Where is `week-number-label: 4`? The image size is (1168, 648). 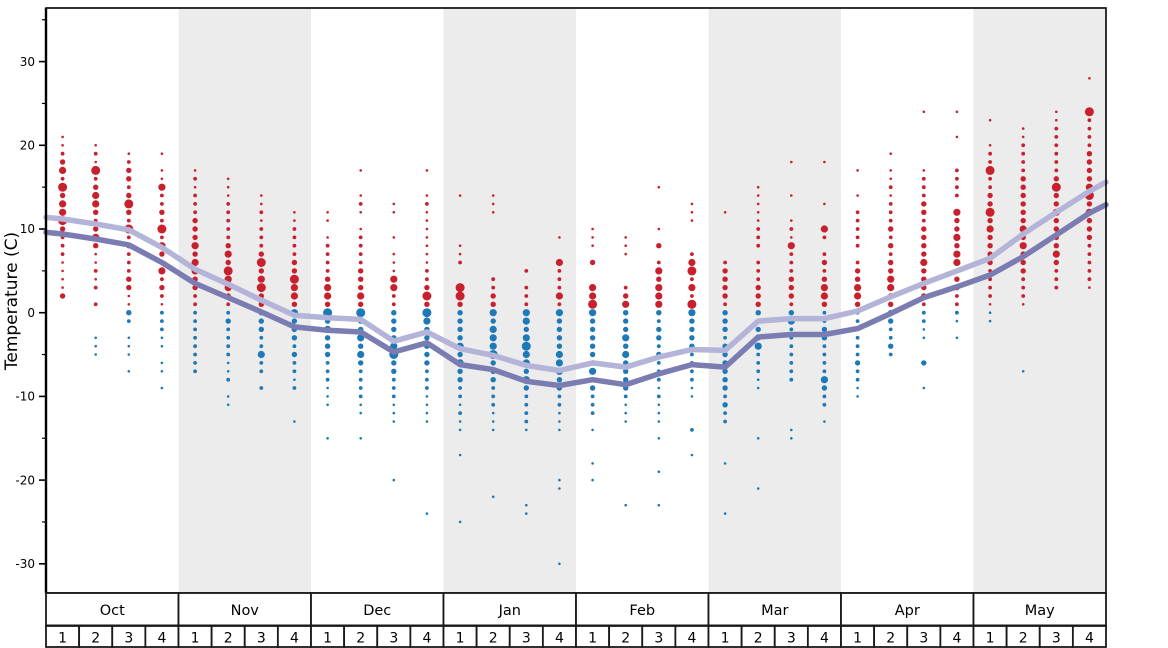 week-number-label: 4 is located at coordinates (956, 639).